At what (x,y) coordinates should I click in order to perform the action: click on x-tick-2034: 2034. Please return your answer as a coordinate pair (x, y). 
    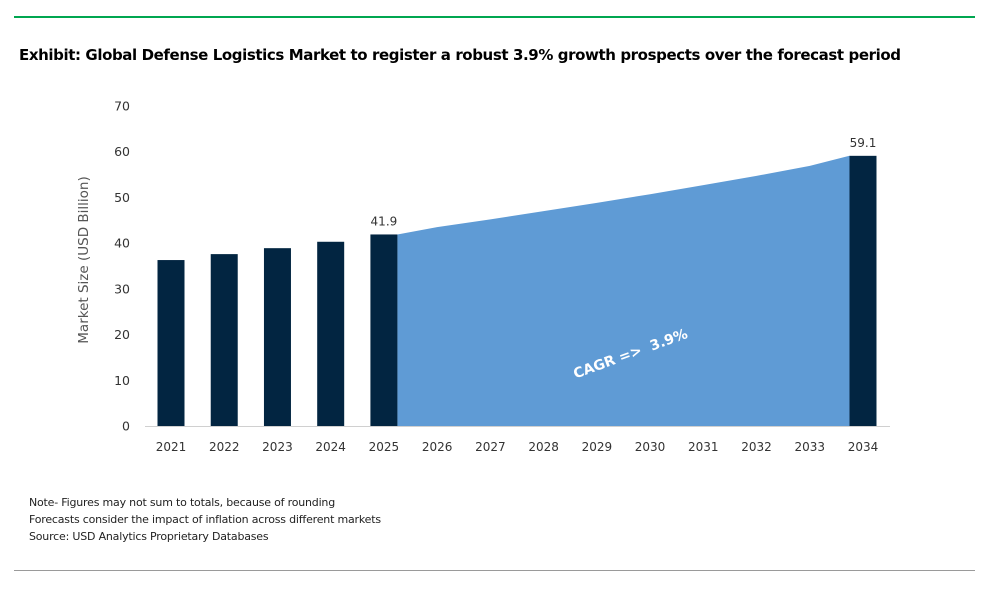
    Looking at the image, I should click on (863, 447).